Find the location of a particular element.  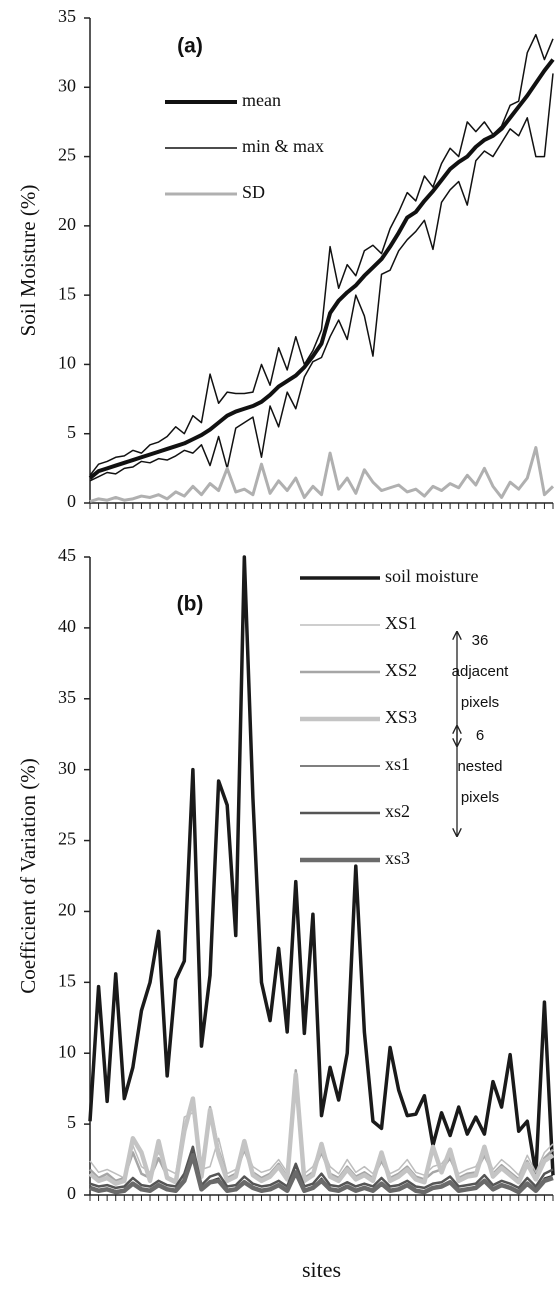

y-axis-label: Soil Moisture (%) is located at coordinates (28, 261).